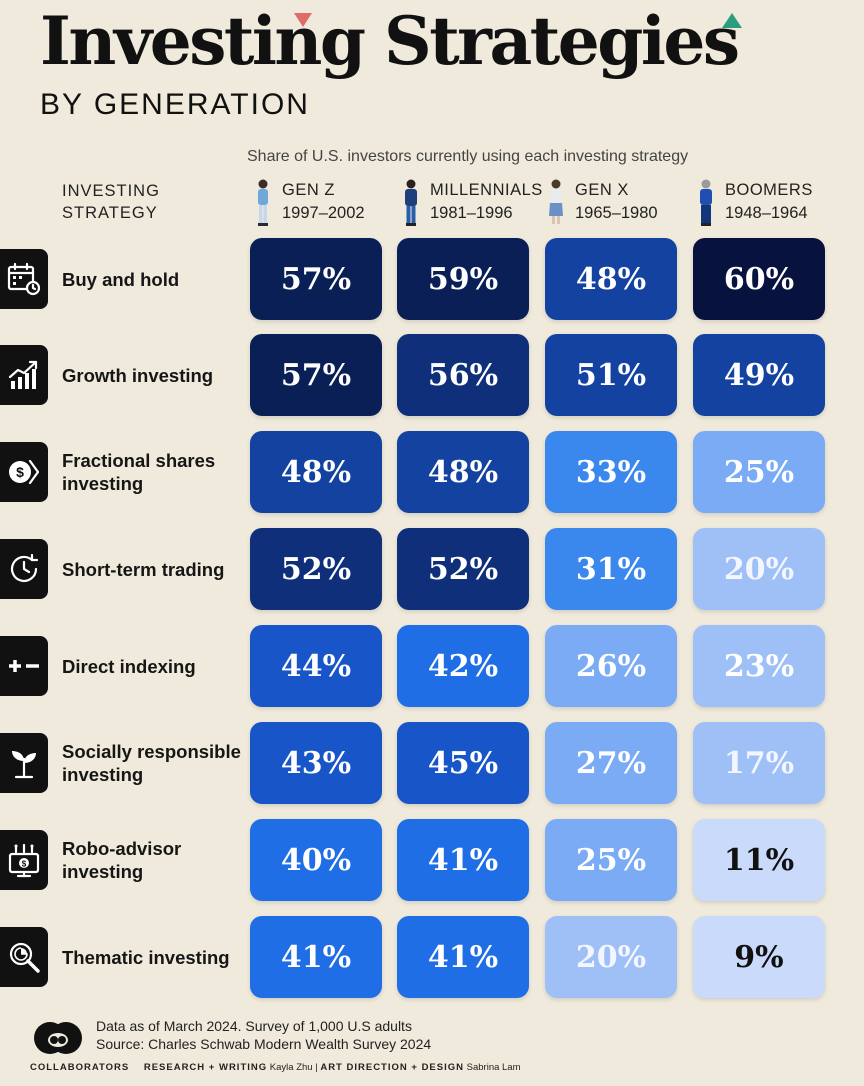 The height and width of the screenshot is (1086, 864). Describe the element at coordinates (121, 279) in the screenshot. I see `strategy-label: Buy and hold` at that location.